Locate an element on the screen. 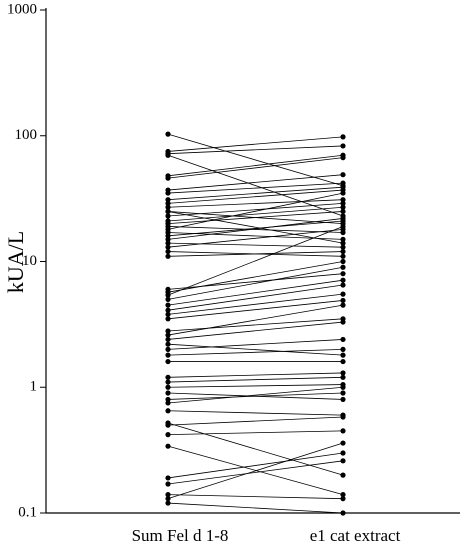  y-tick-label: 0.1 is located at coordinates (27, 512).